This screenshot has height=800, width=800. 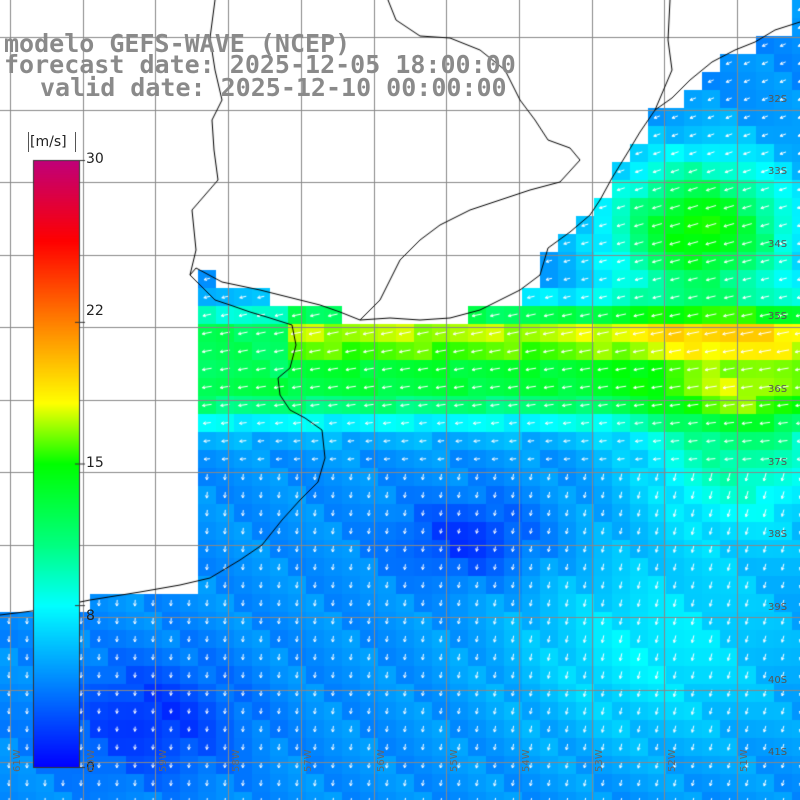 What do you see at coordinates (599, 760) in the screenshot?
I see `lon-label: 53W` at bounding box center [599, 760].